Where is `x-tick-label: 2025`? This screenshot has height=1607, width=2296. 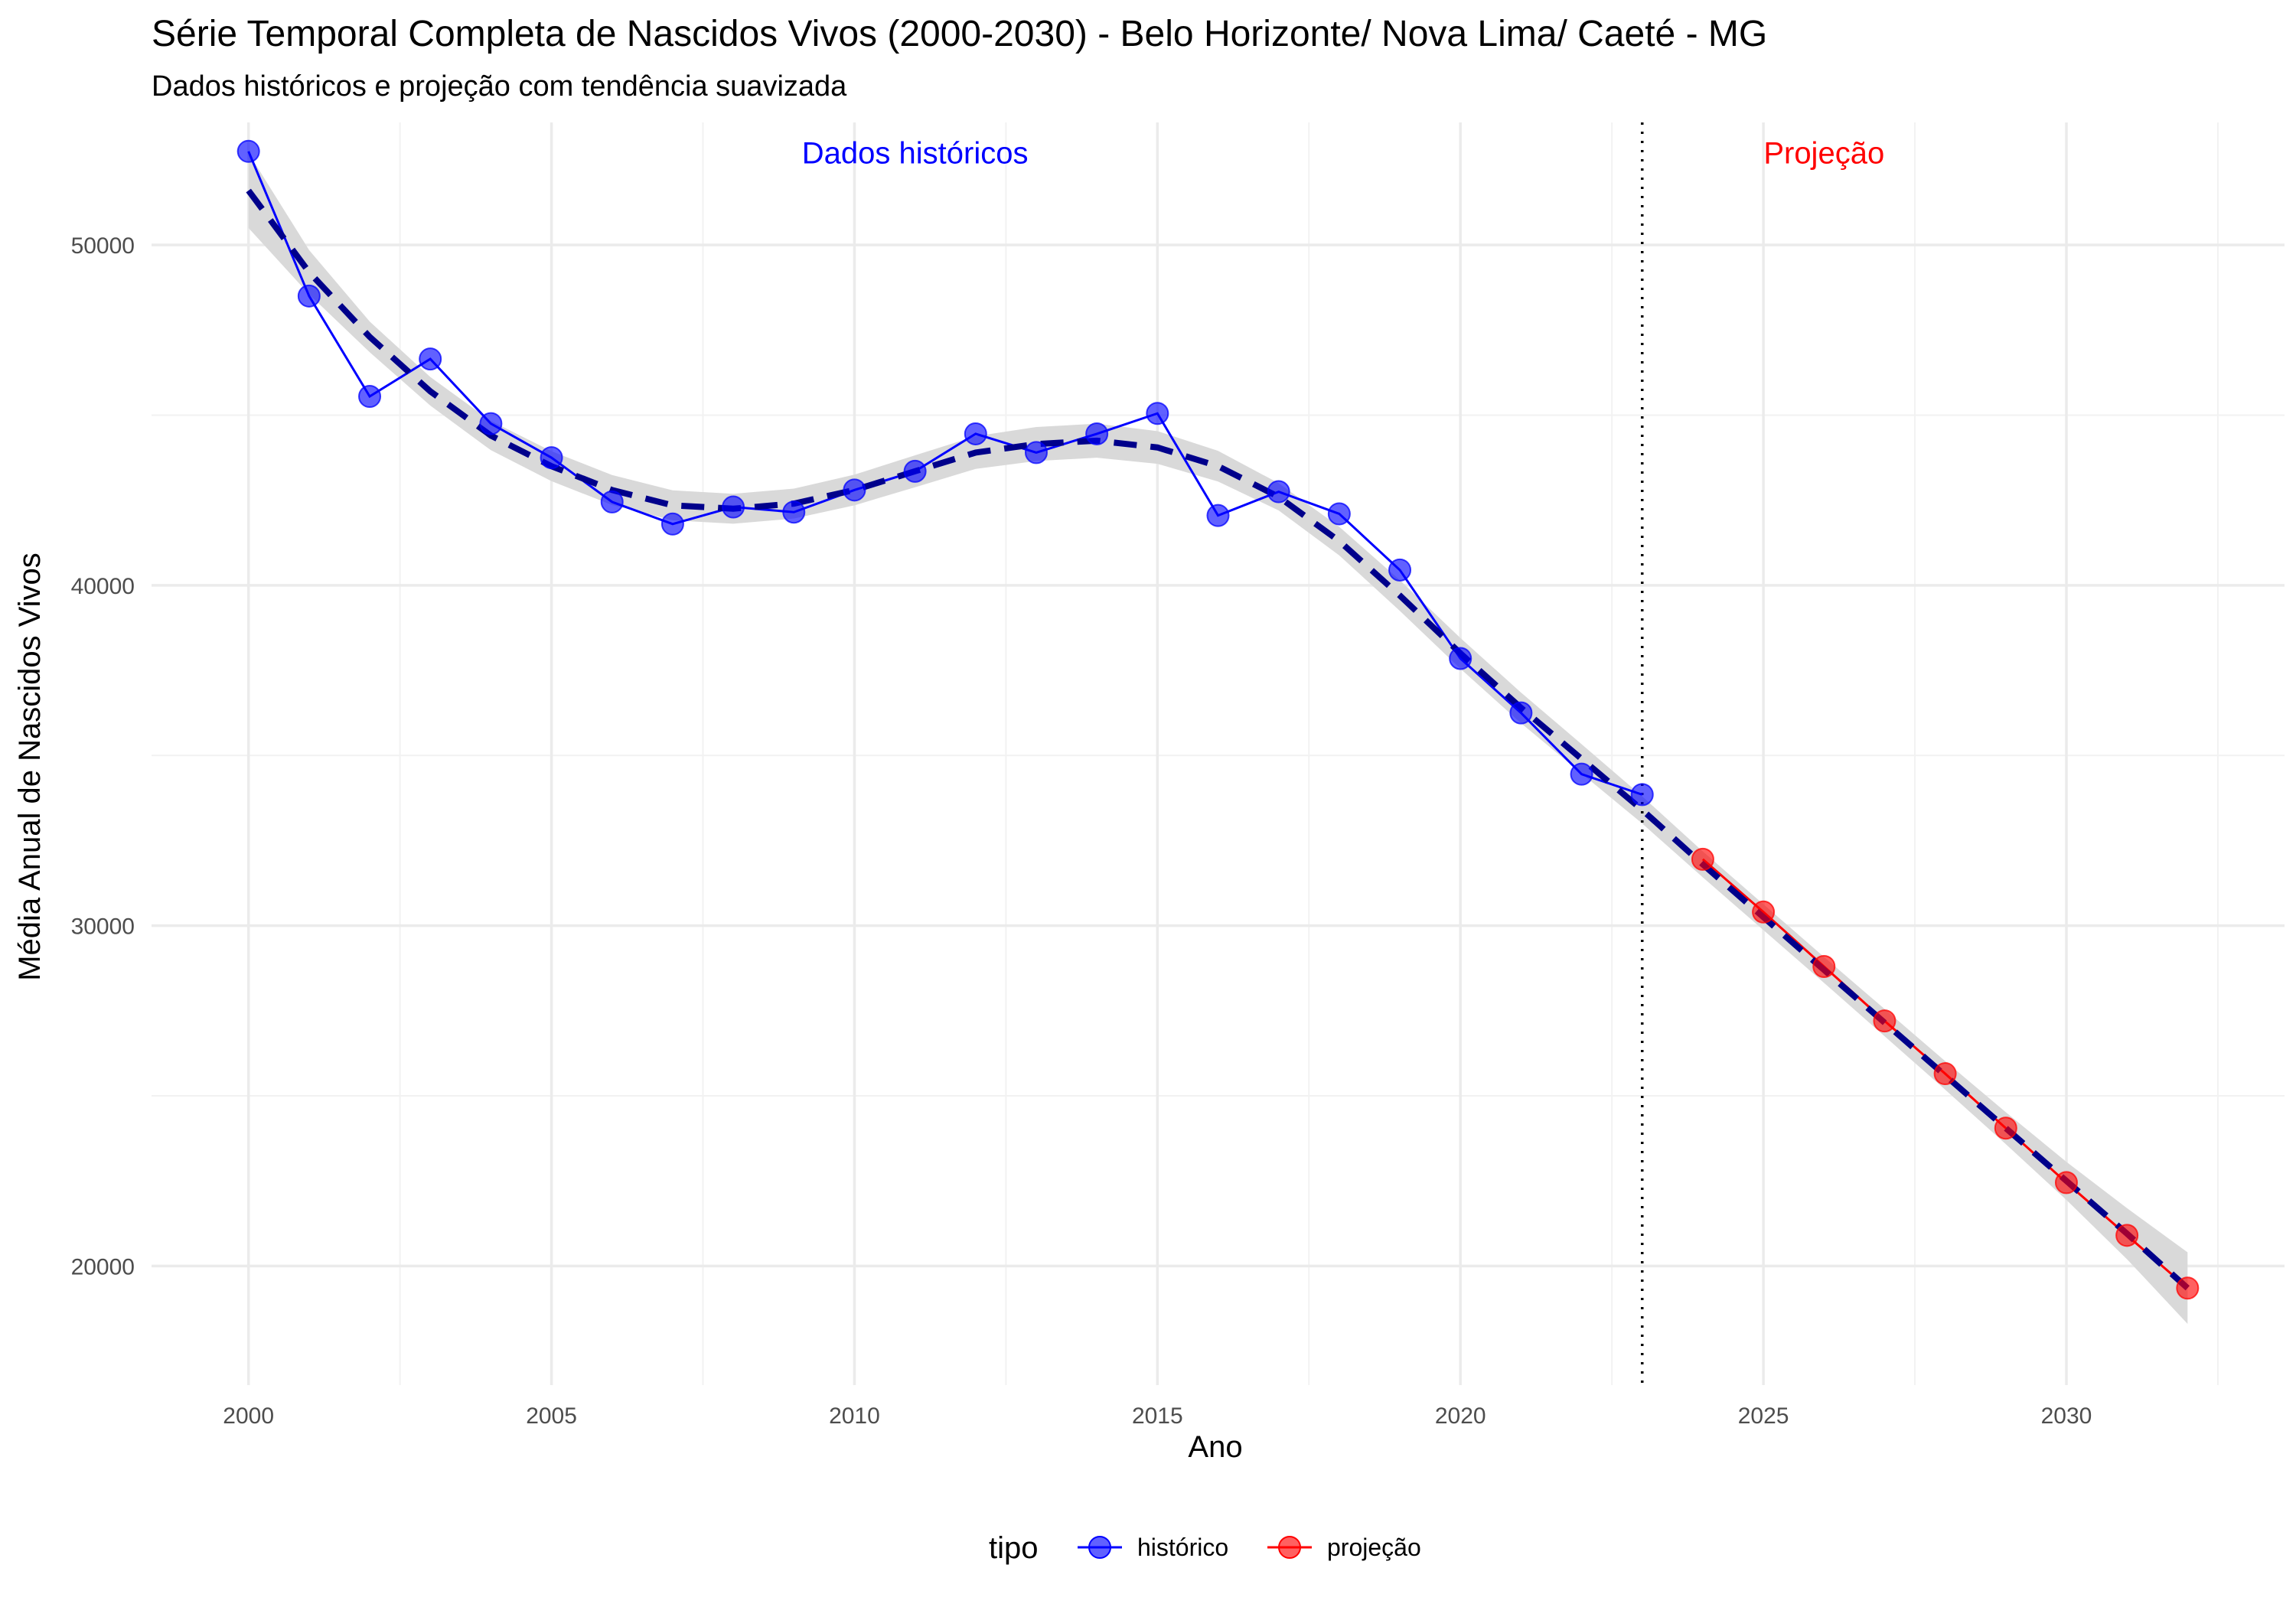 x-tick-label: 2025 is located at coordinates (1763, 1416).